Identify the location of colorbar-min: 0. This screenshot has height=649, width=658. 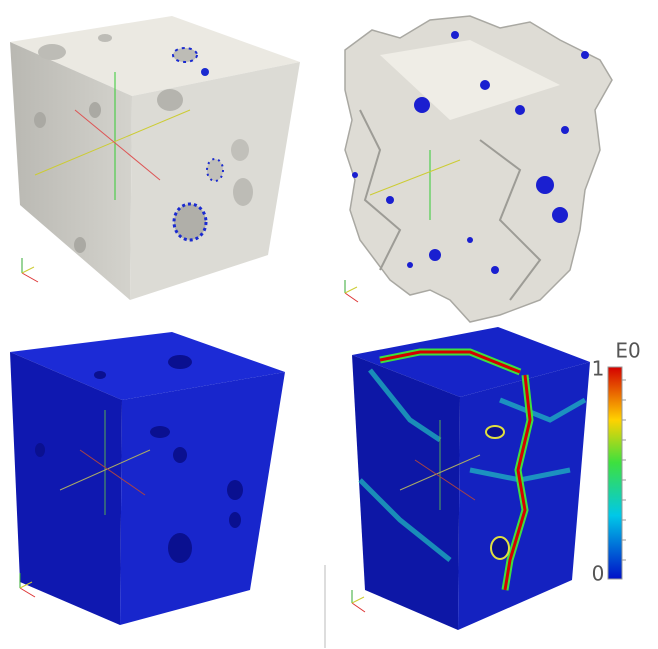
(598, 574).